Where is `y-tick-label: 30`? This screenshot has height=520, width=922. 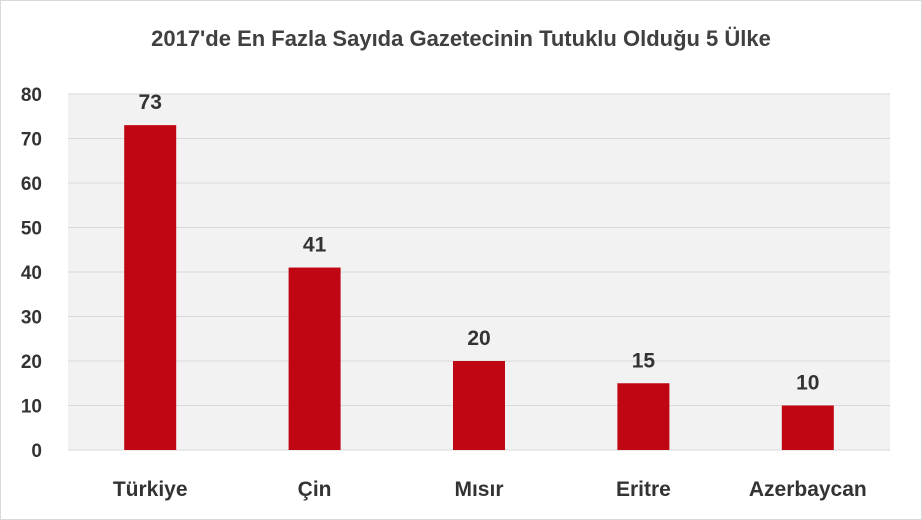 y-tick-label: 30 is located at coordinates (31, 318).